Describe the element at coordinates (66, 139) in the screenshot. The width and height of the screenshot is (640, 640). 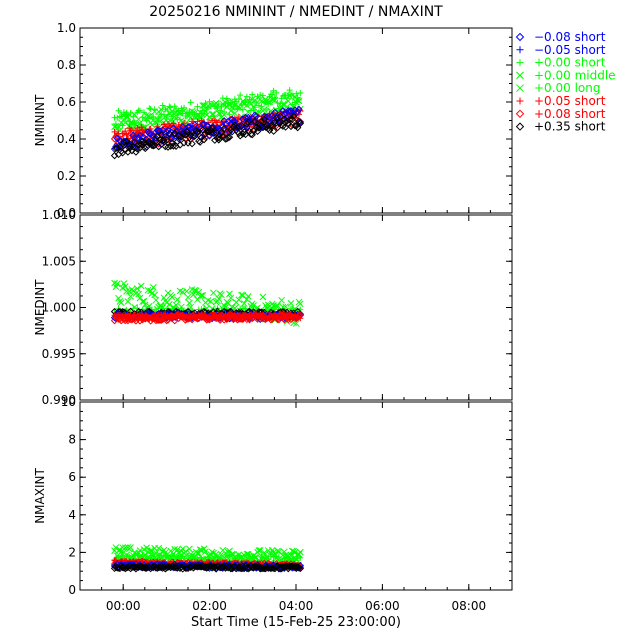
I see `y-tick-label: 0.4` at that location.